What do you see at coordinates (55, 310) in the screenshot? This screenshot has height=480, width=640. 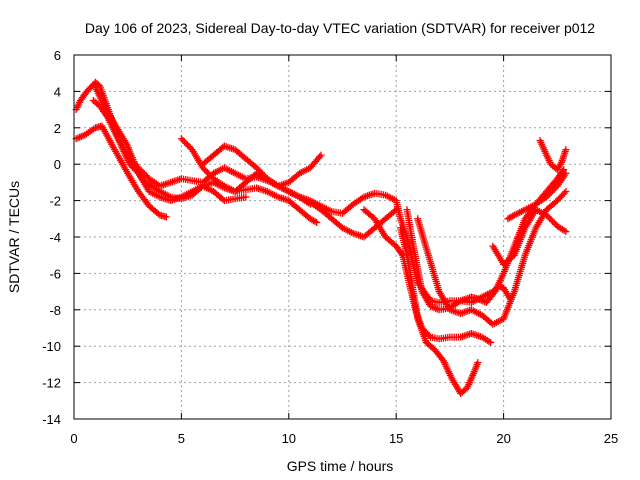 I see `y-tick-label: -8` at bounding box center [55, 310].